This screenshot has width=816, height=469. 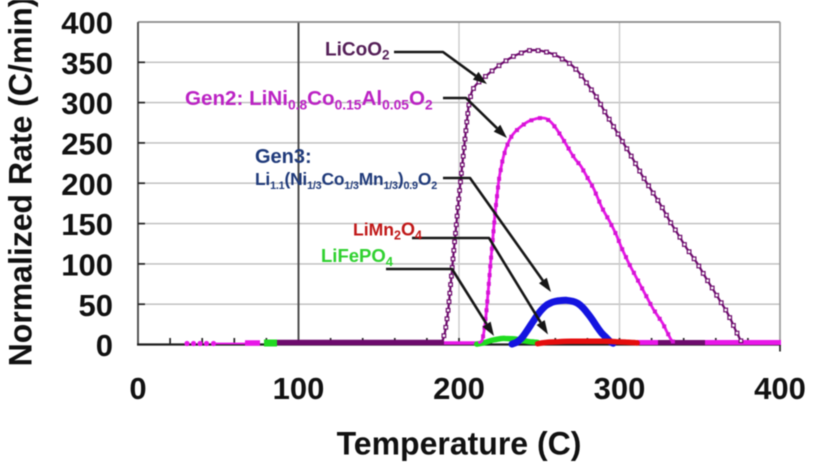 I want to click on svg-text: 250, so click(x=87, y=144).